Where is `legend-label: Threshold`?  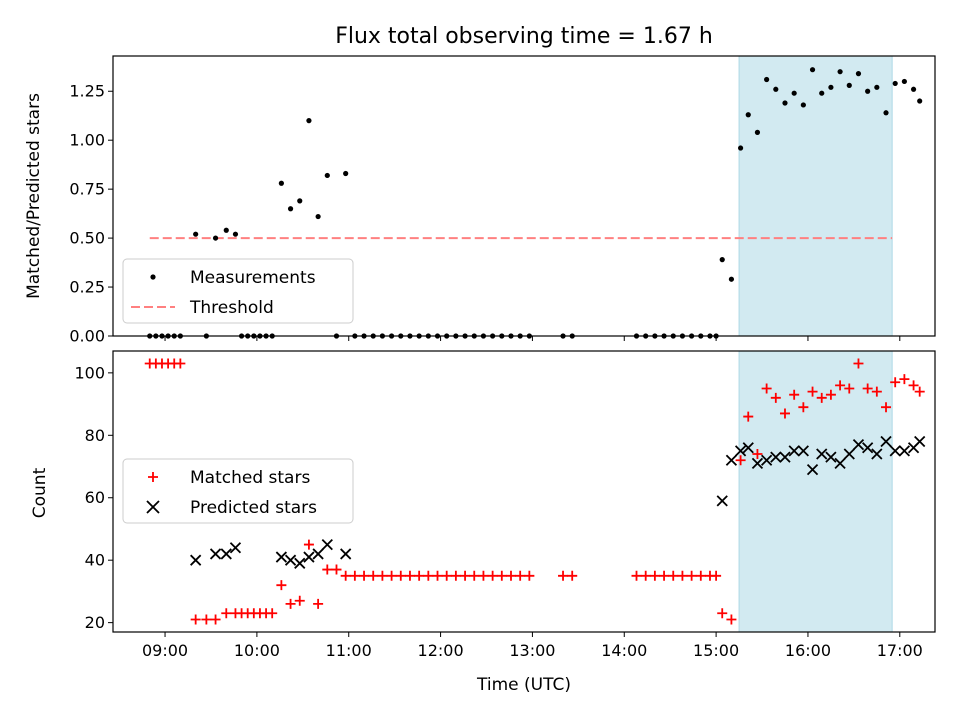
legend-label: Threshold is located at coordinates (231, 308).